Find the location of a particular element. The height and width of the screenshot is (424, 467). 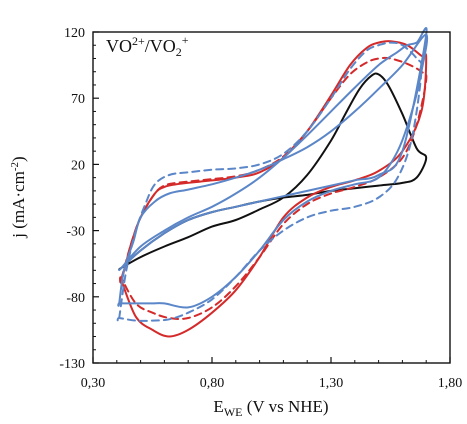

x-tick-label: 1,30 is located at coordinates (331, 383).